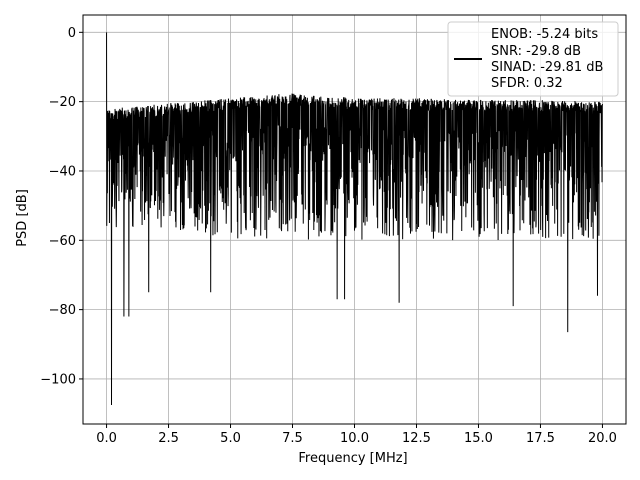 The image size is (640, 480). I want to click on x-tick-label: 15.0, so click(478, 438).